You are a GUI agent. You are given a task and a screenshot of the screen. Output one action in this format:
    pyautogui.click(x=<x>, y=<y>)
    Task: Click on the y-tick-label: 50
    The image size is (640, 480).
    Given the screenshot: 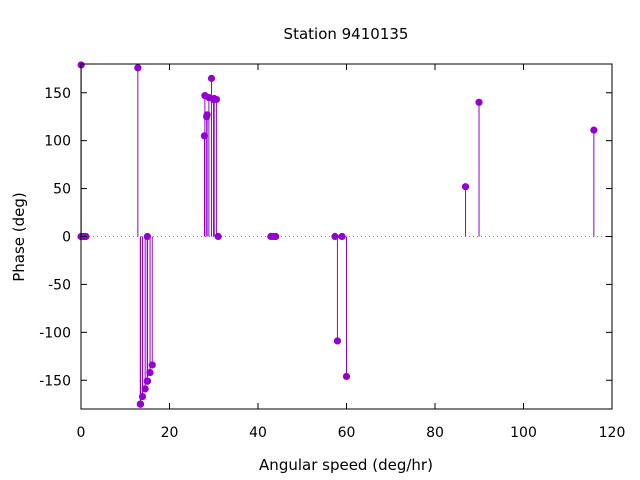 What is the action you would take?
    pyautogui.click(x=62, y=190)
    